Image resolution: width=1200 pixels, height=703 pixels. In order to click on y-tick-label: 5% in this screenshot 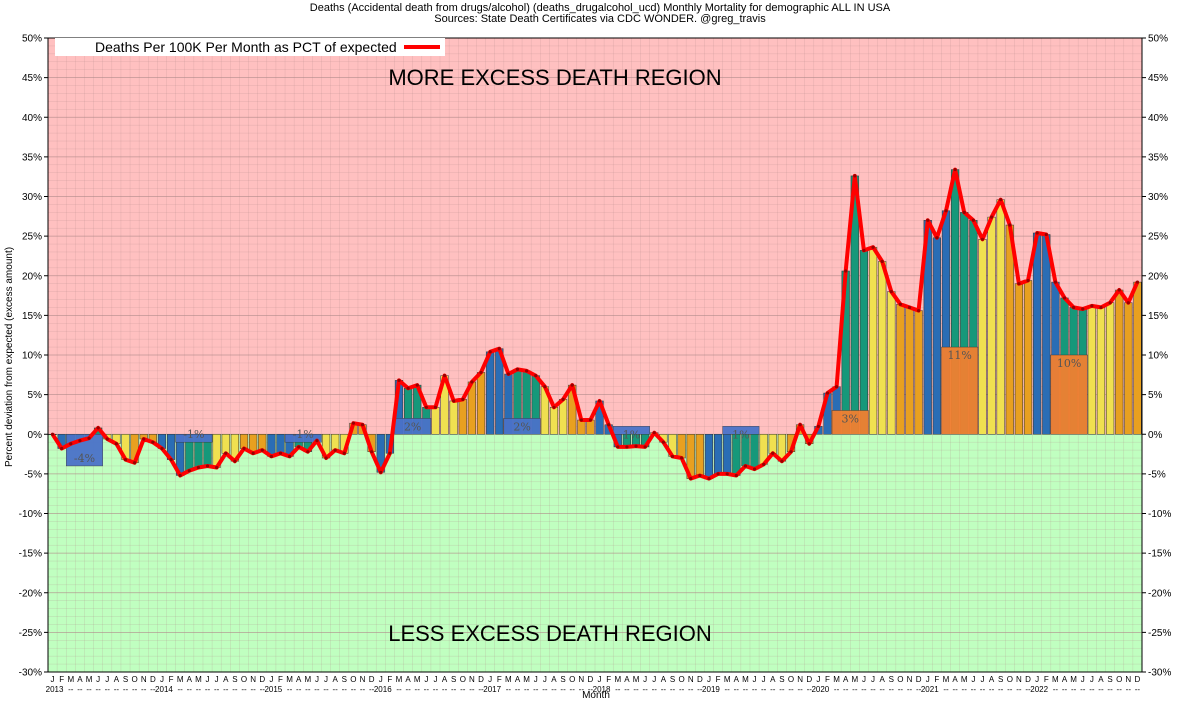, I will do `click(35, 395)`.